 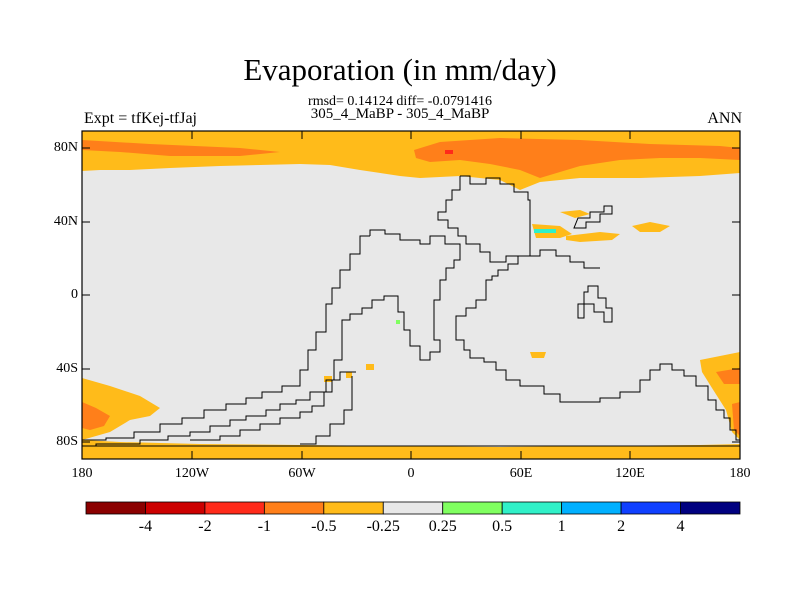 What do you see at coordinates (411, 473) in the screenshot?
I see `x-tick-0: 0` at bounding box center [411, 473].